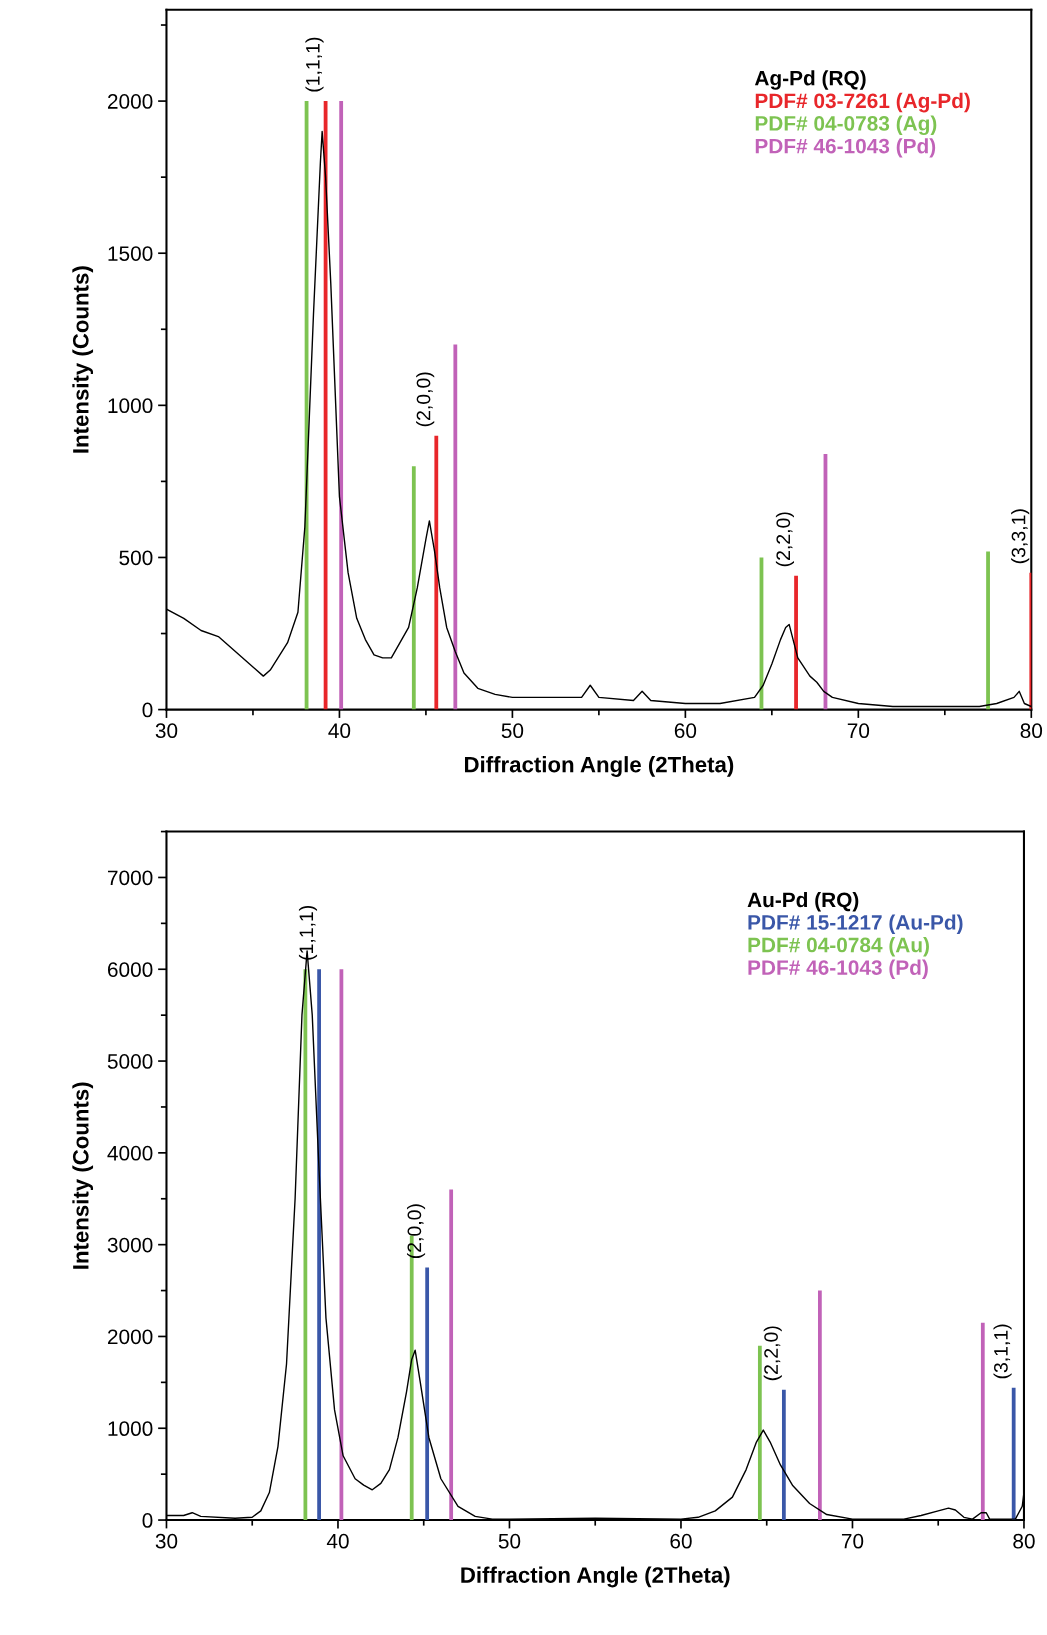 Image resolution: width=1047 pixels, height=1635 pixels. What do you see at coordinates (803, 901) in the screenshot?
I see `text: Au-Pd (RQ)` at bounding box center [803, 901].